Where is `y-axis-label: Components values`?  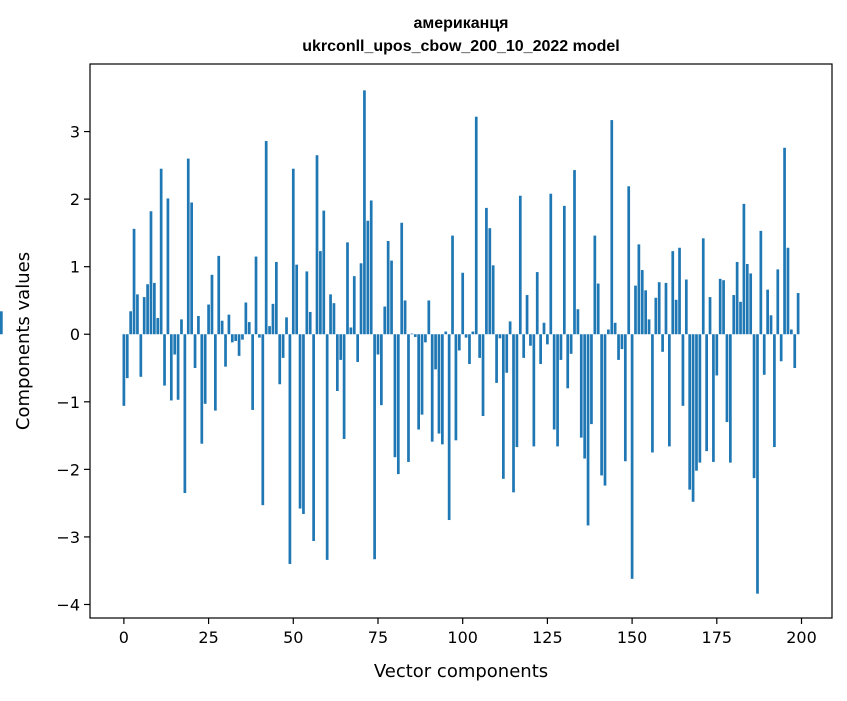 y-axis-label: Components values is located at coordinates (23, 341).